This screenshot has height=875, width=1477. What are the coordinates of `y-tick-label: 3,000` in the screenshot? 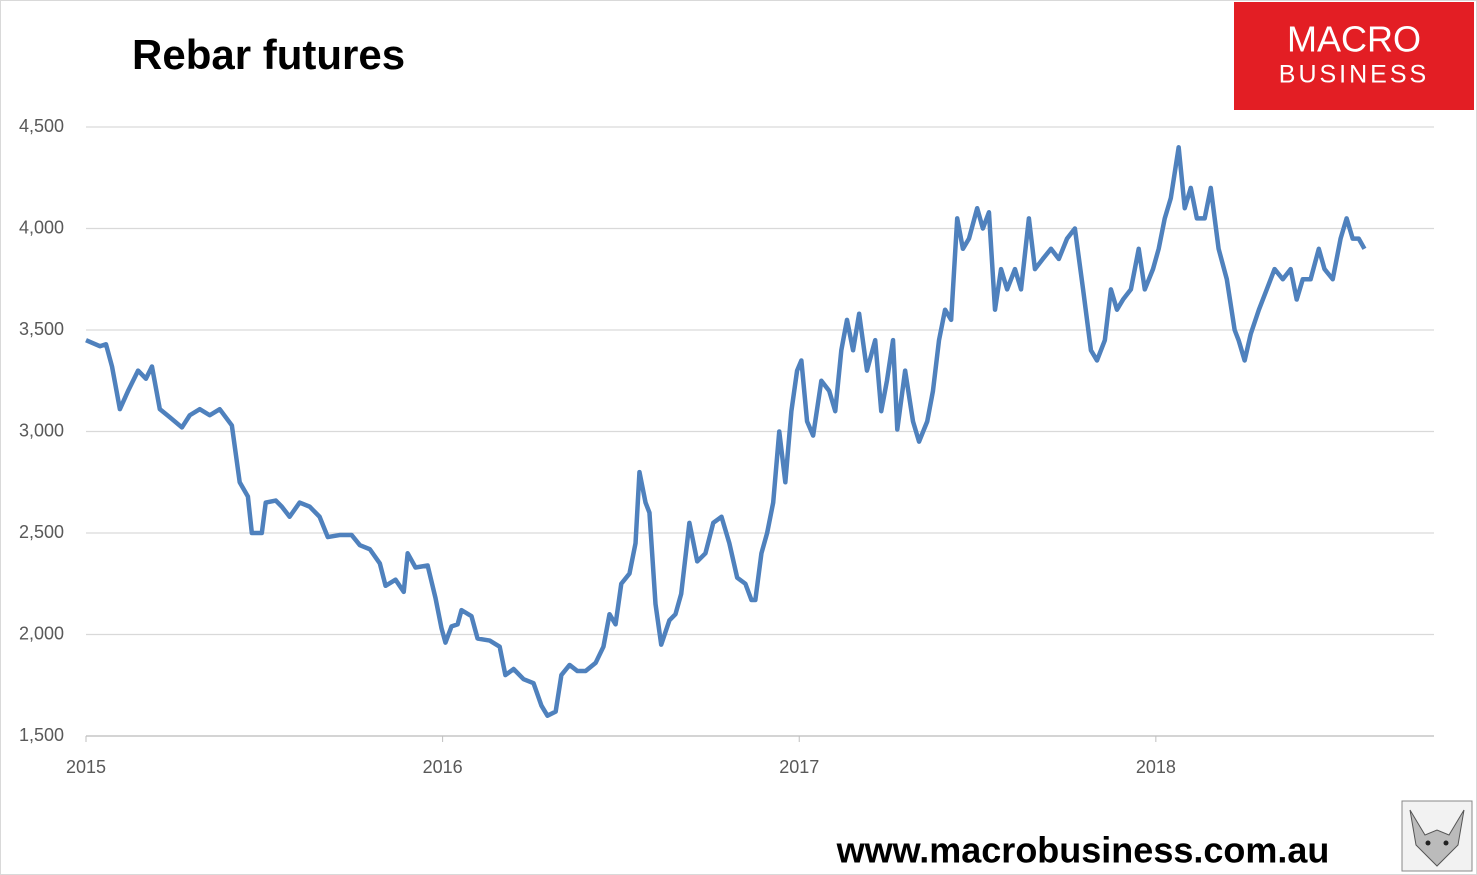 It's located at (41, 430).